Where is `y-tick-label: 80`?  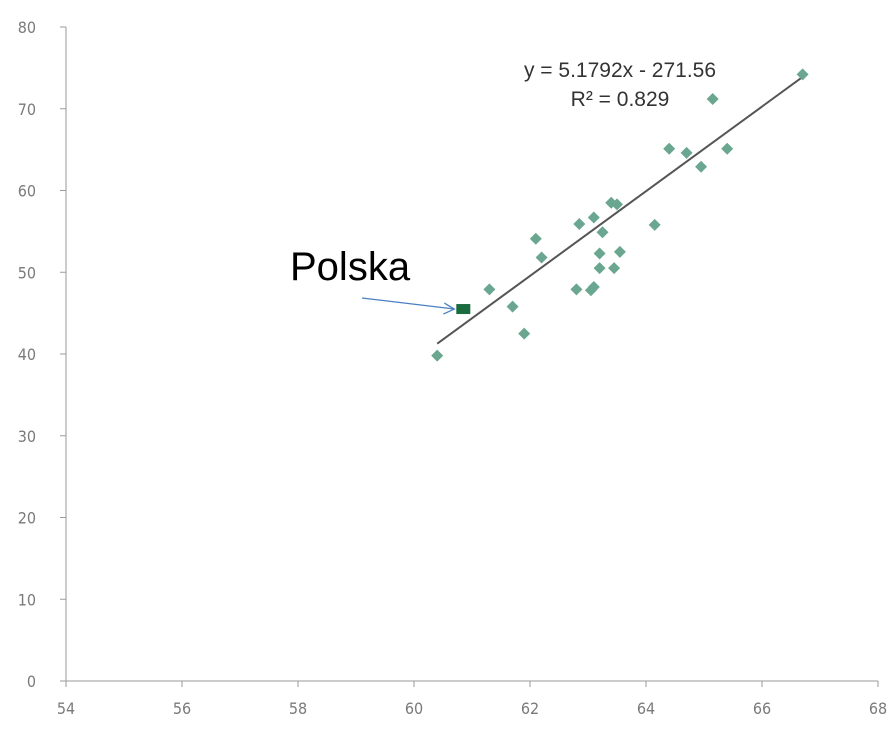 y-tick-label: 80 is located at coordinates (27, 27).